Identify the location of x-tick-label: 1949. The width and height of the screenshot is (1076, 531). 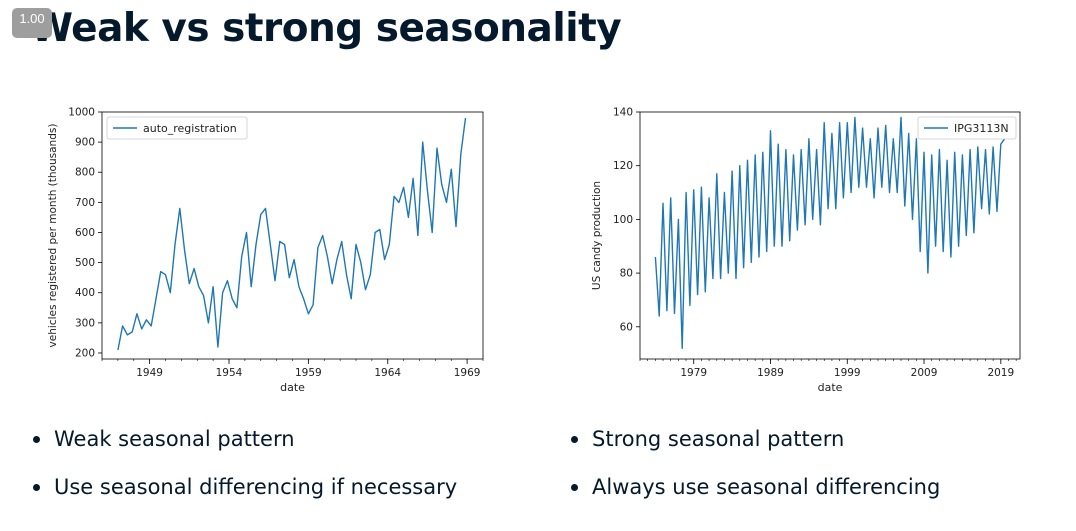
(149, 373).